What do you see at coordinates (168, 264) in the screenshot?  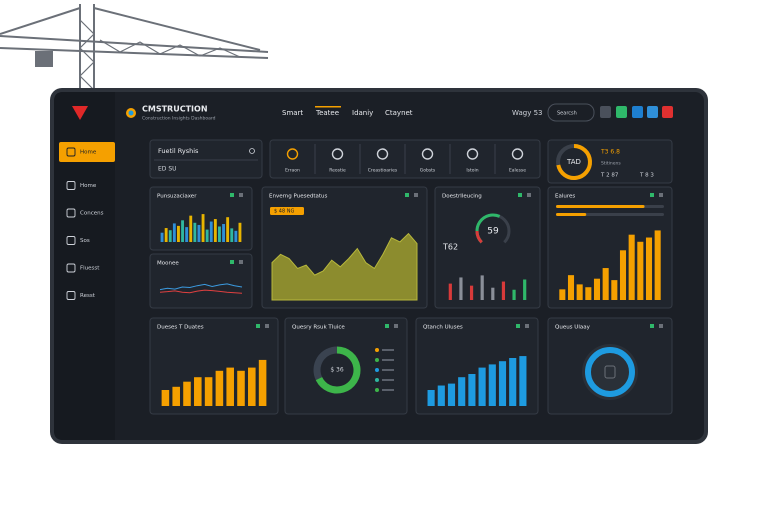 I see `chart-title: Moonee` at bounding box center [168, 264].